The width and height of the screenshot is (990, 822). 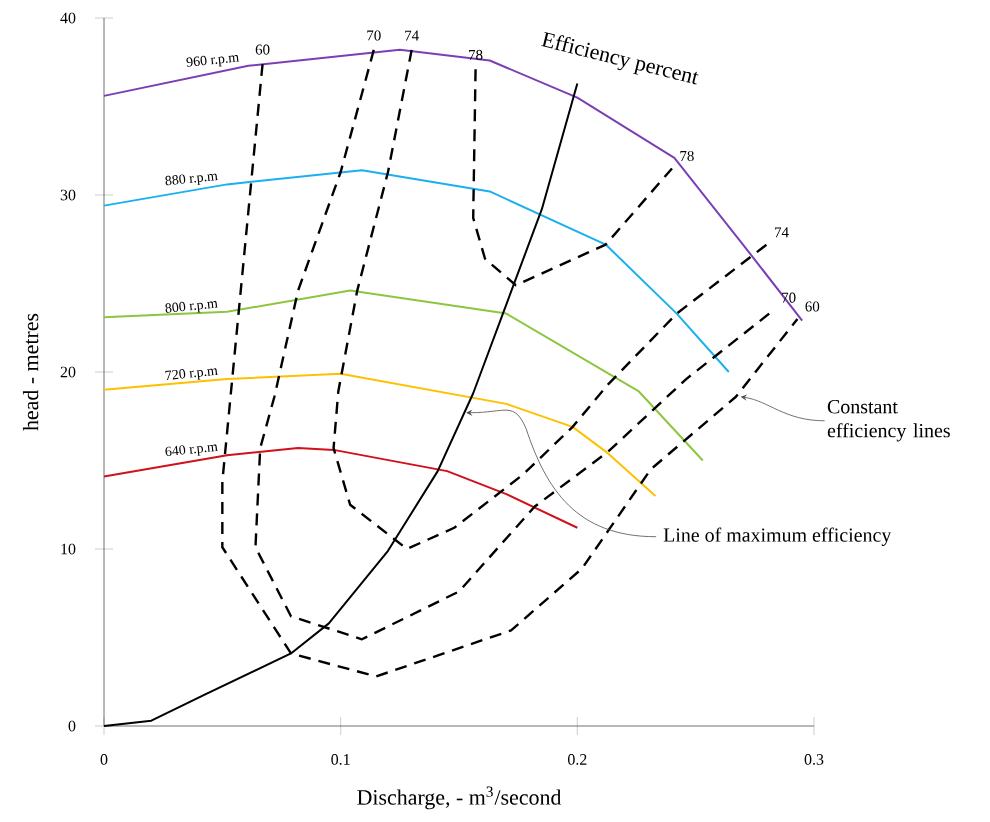 I want to click on y-axis-title: head - metres, so click(x=30, y=372).